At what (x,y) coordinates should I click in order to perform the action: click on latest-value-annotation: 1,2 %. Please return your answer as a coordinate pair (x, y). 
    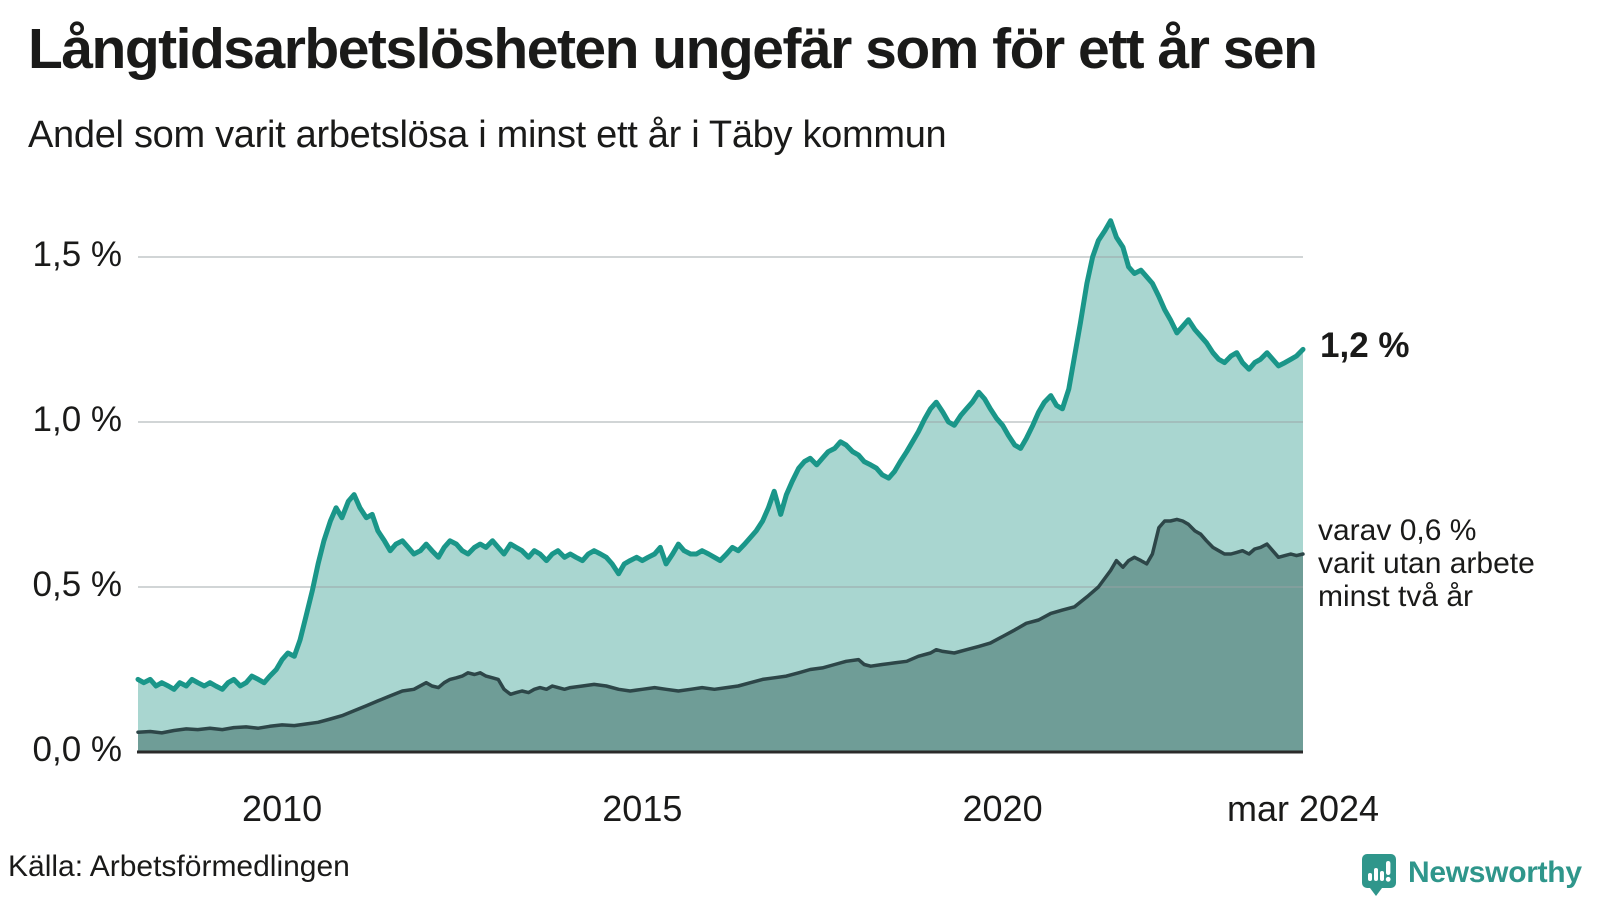
    Looking at the image, I should click on (1365, 345).